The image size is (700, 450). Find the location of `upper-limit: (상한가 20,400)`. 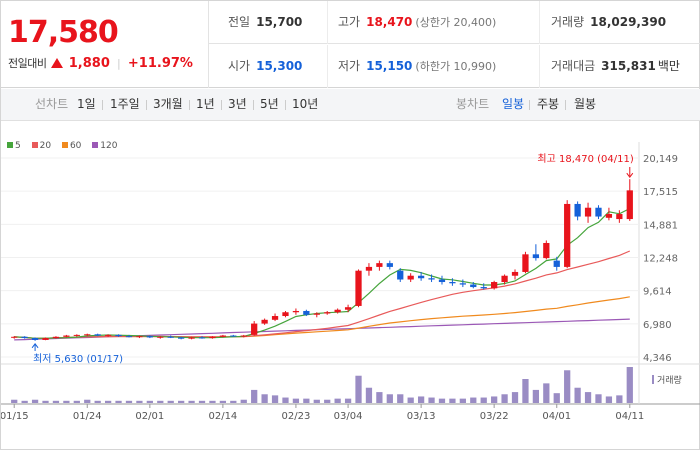

upper-limit: (상한가 20,400) is located at coordinates (456, 22).